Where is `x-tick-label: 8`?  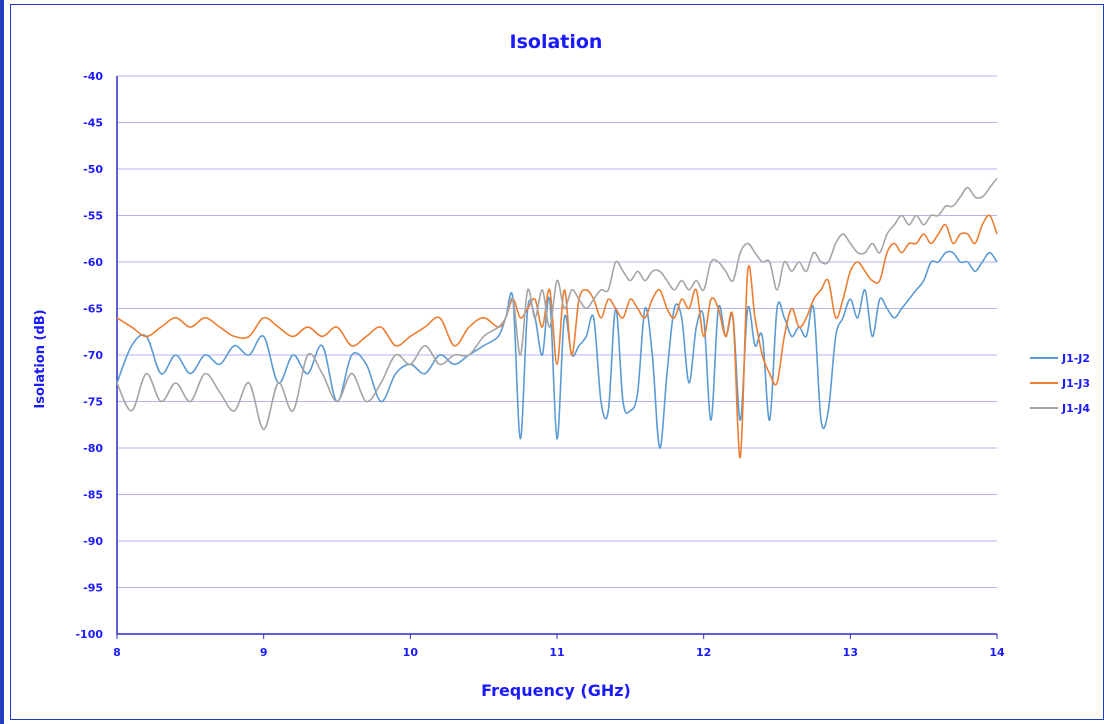 x-tick-label: 8 is located at coordinates (117, 652).